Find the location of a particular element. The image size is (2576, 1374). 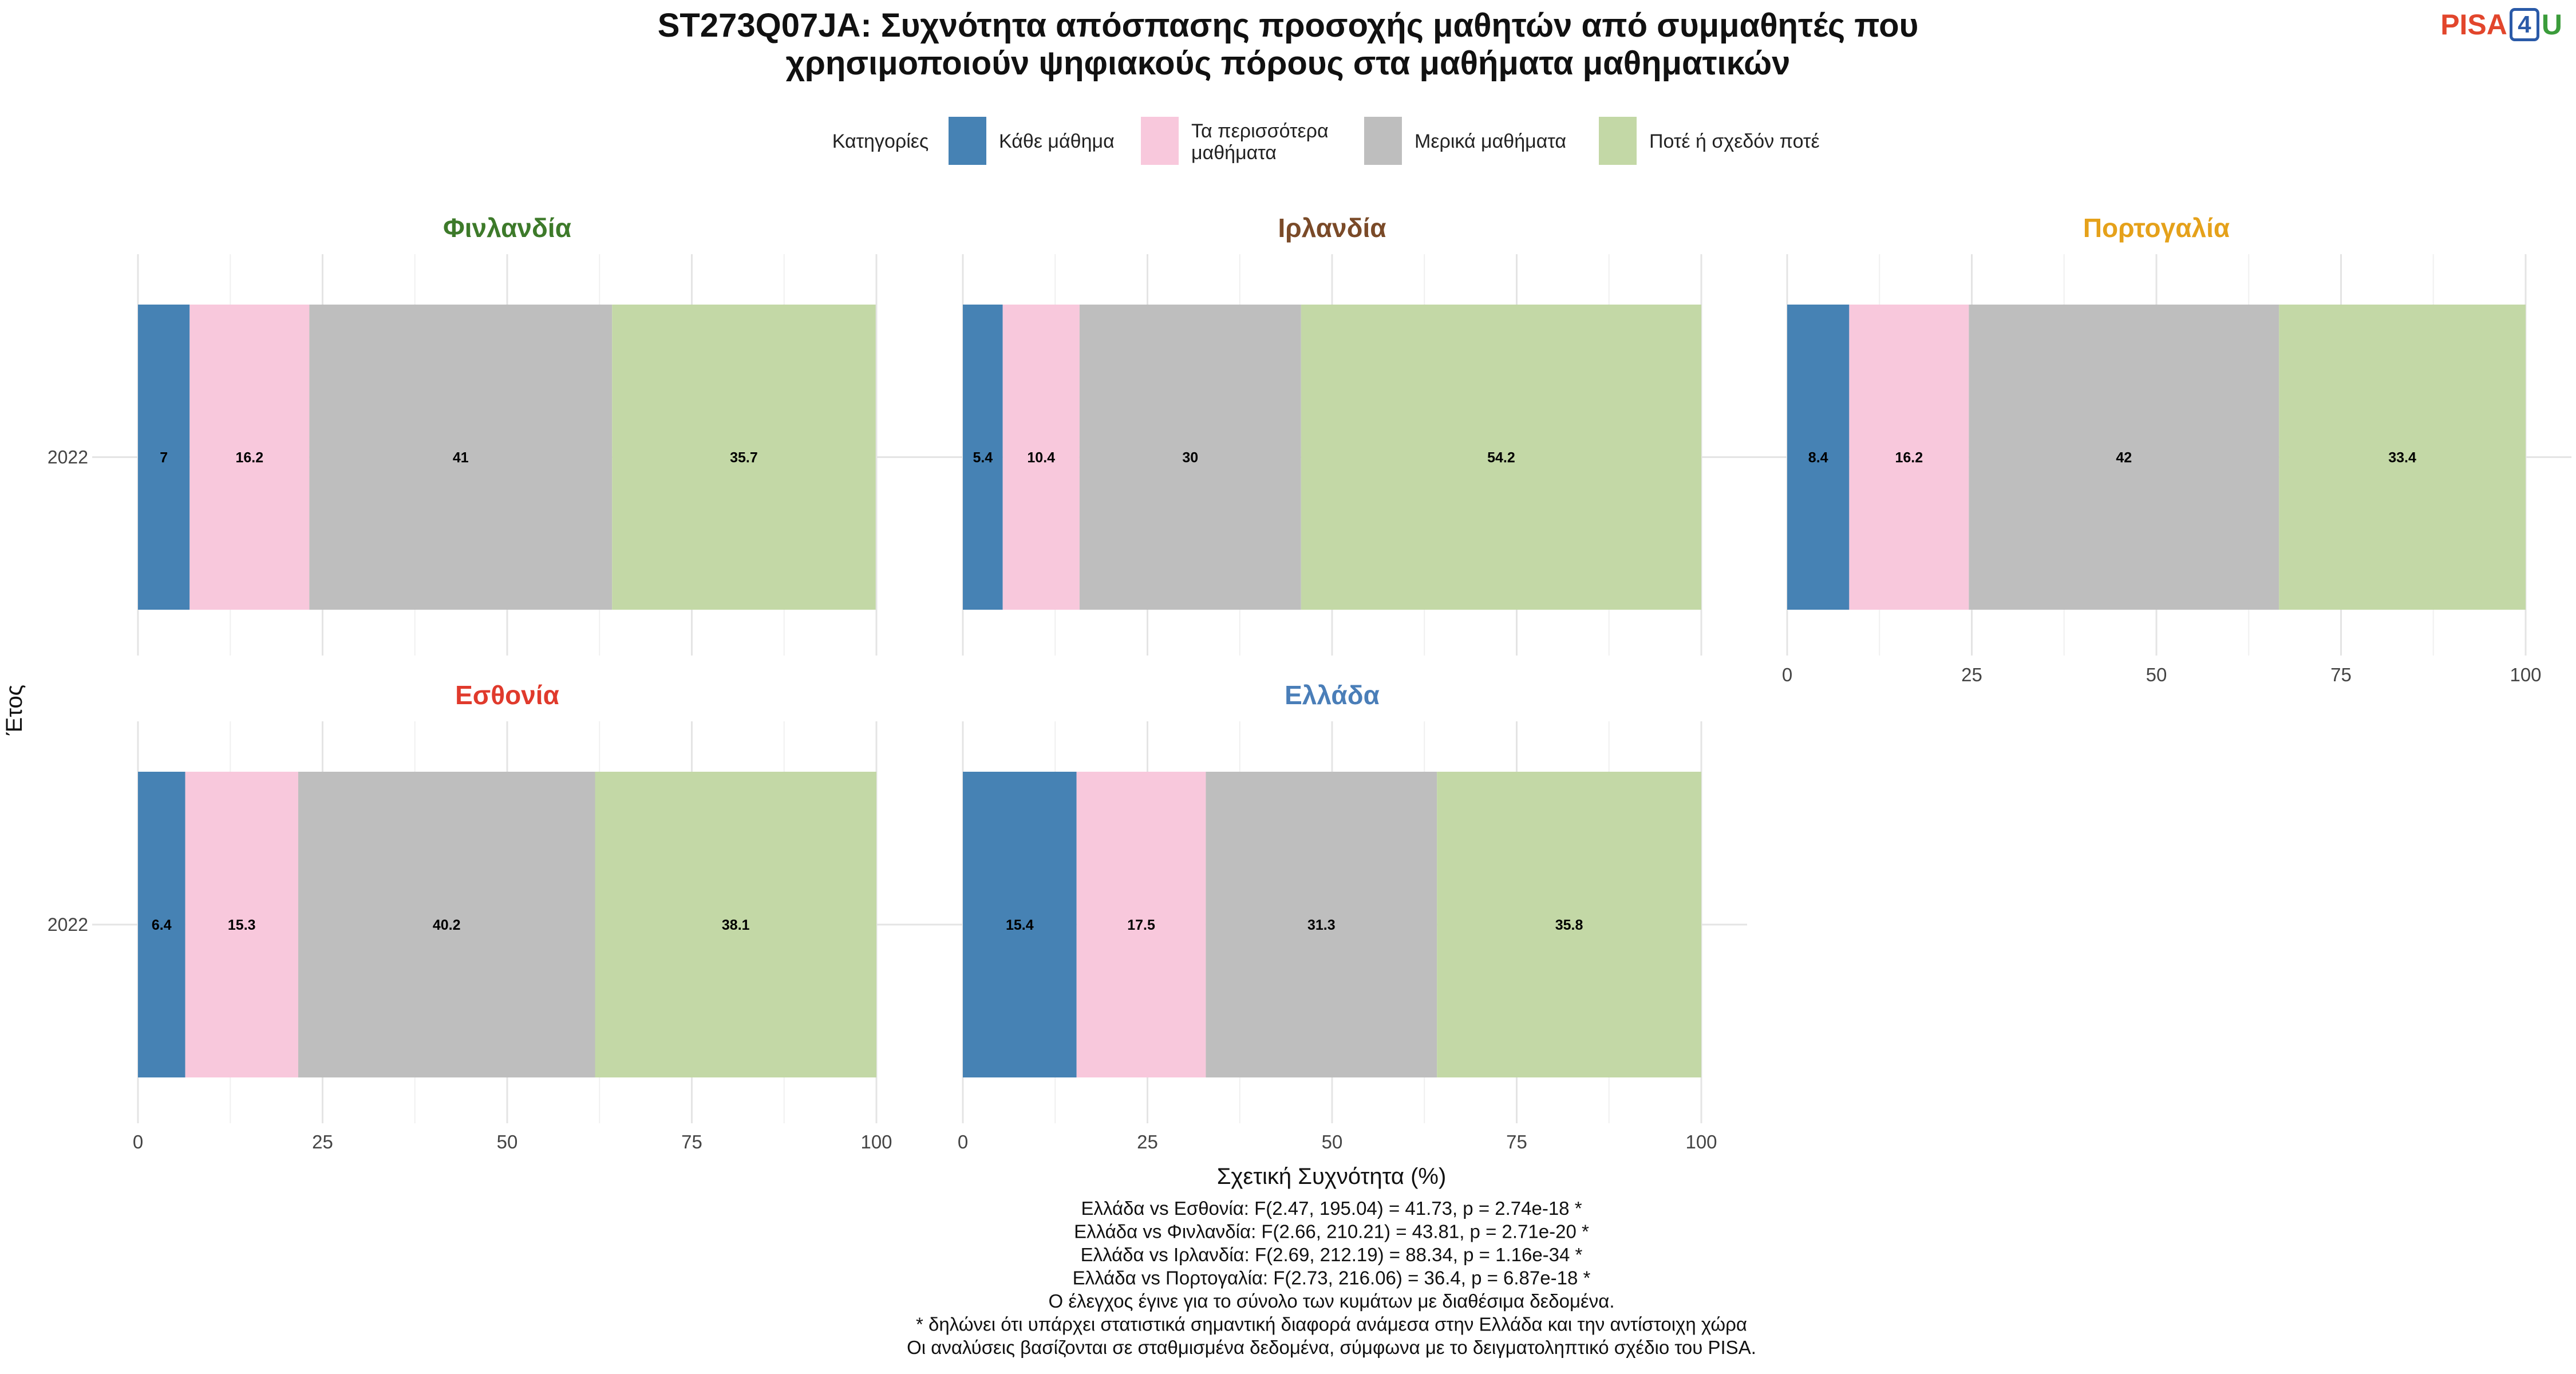

legend-label: μαθήματα is located at coordinates (1234, 153).